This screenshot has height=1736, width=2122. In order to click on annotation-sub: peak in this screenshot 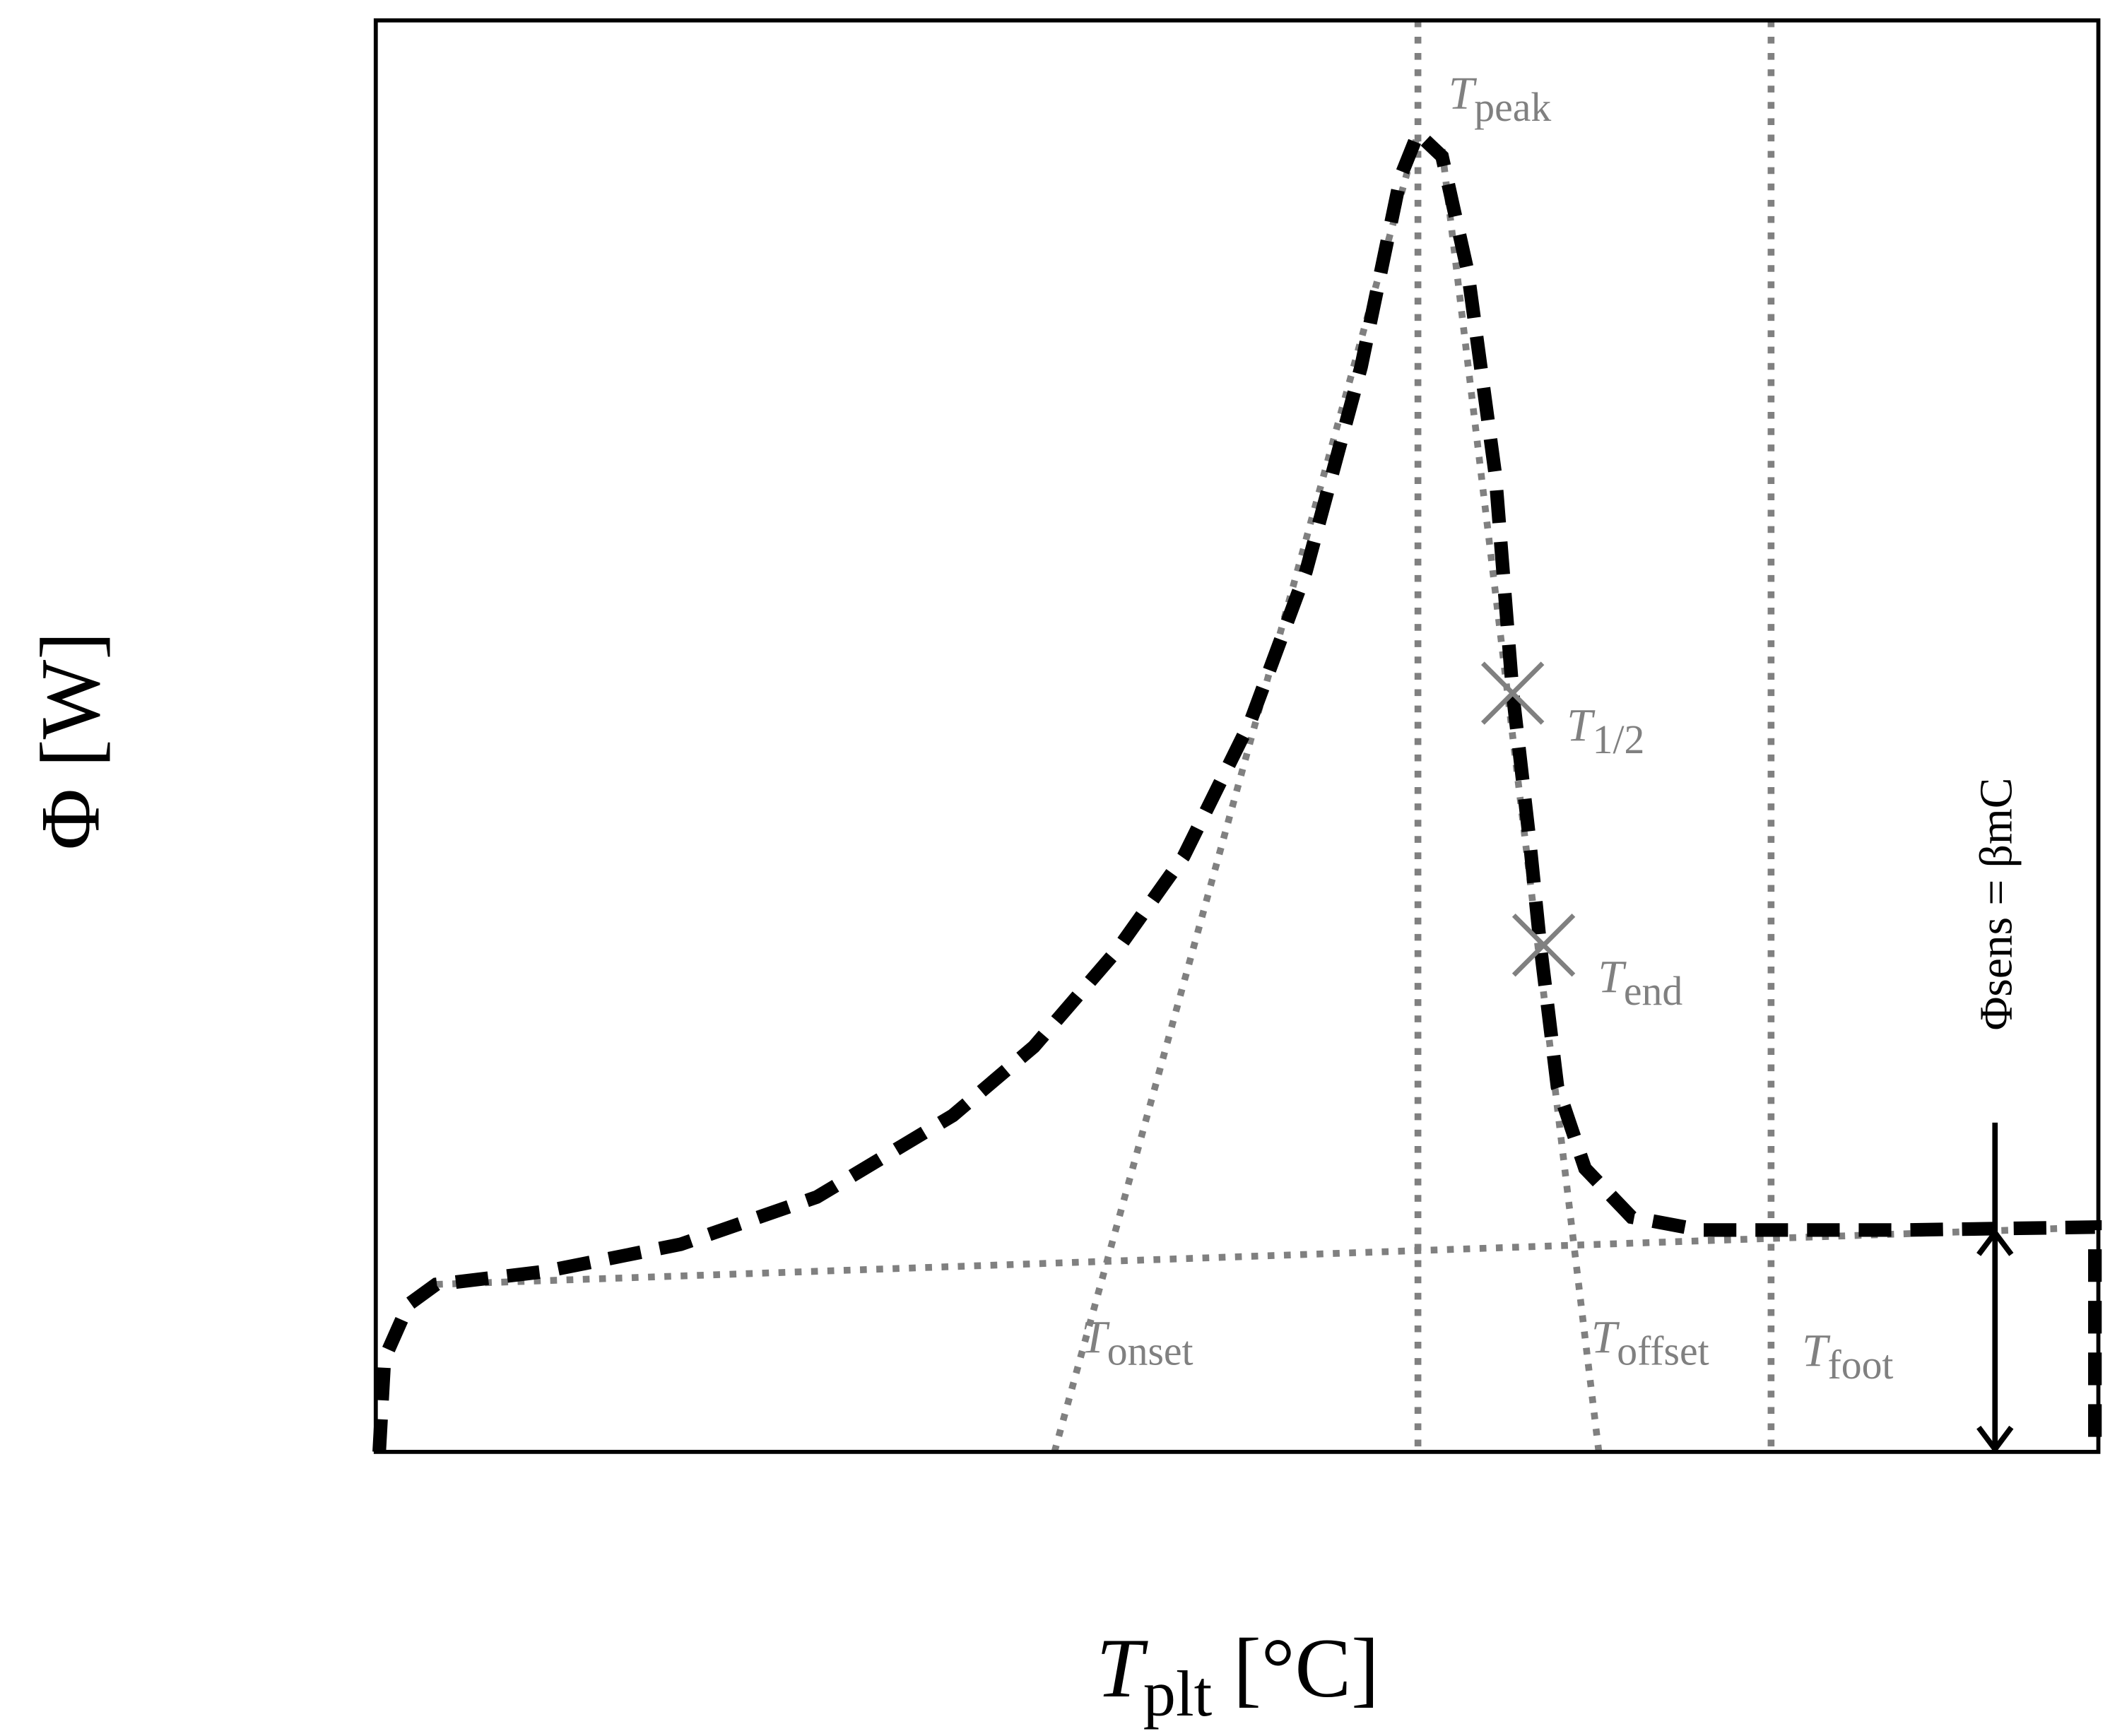, I will do `click(1512, 107)`.